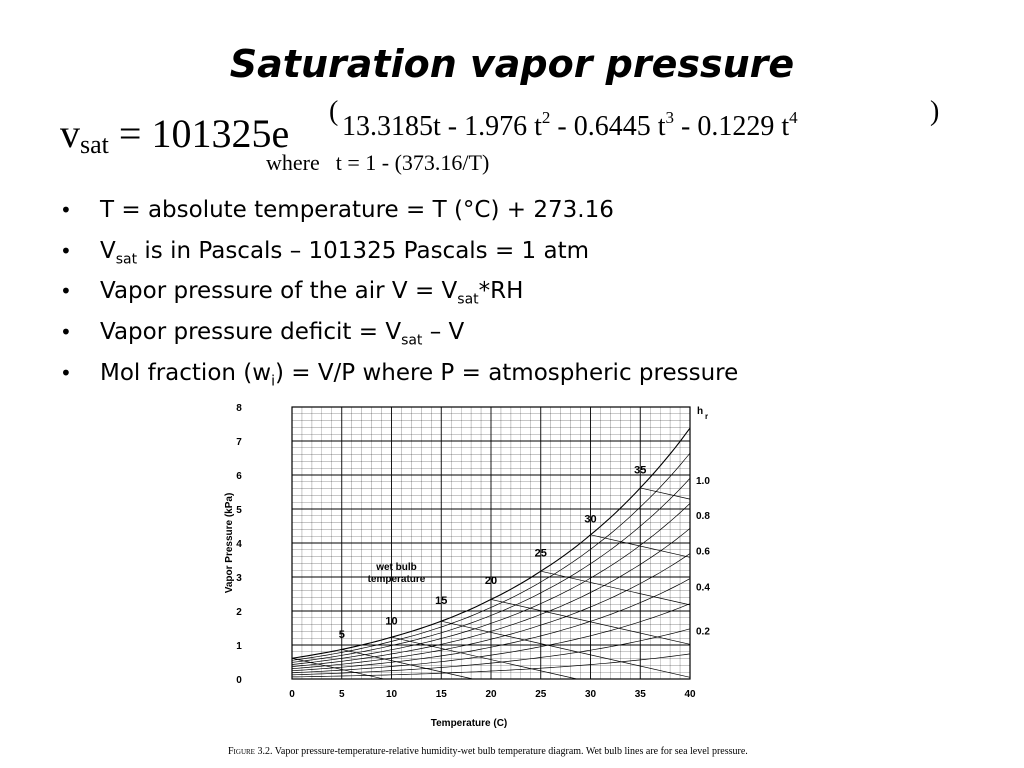 The image size is (1024, 768). What do you see at coordinates (239, 544) in the screenshot?
I see `y-tick-label: 4` at bounding box center [239, 544].